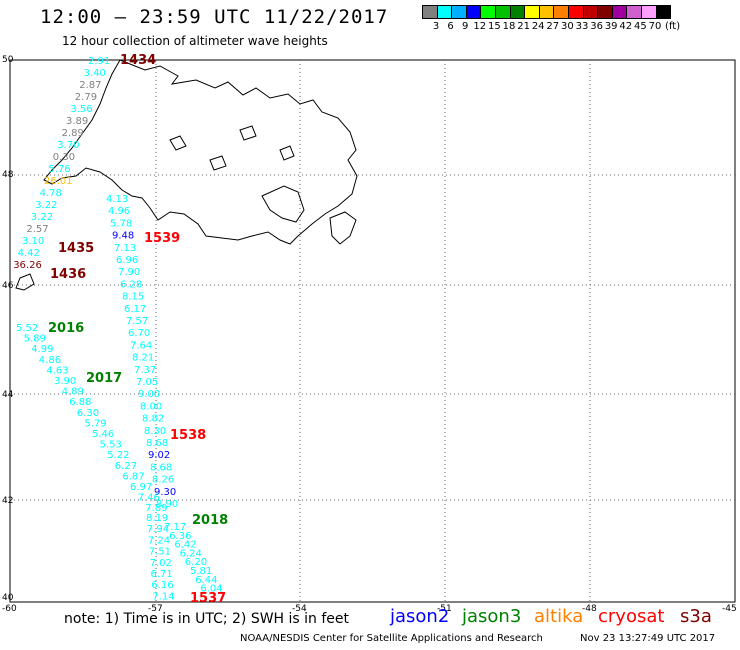 This screenshot has width=740, height=650. Describe the element at coordinates (57, 370) in the screenshot. I see `swh-value: 4.63` at that location.